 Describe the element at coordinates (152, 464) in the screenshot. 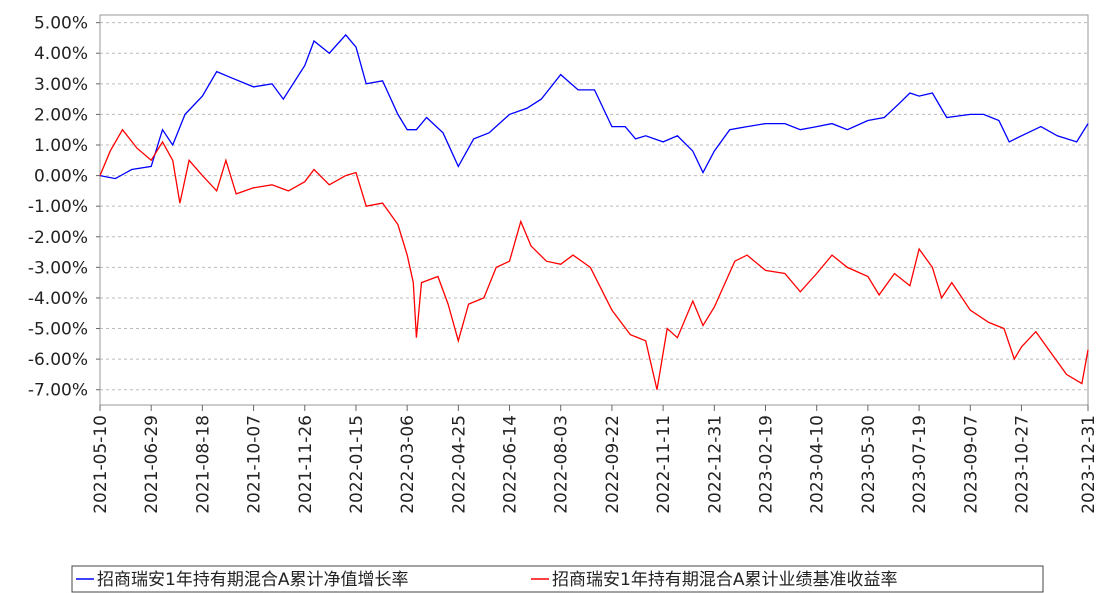

I see `x-tick-label: 2021-06-29` at that location.